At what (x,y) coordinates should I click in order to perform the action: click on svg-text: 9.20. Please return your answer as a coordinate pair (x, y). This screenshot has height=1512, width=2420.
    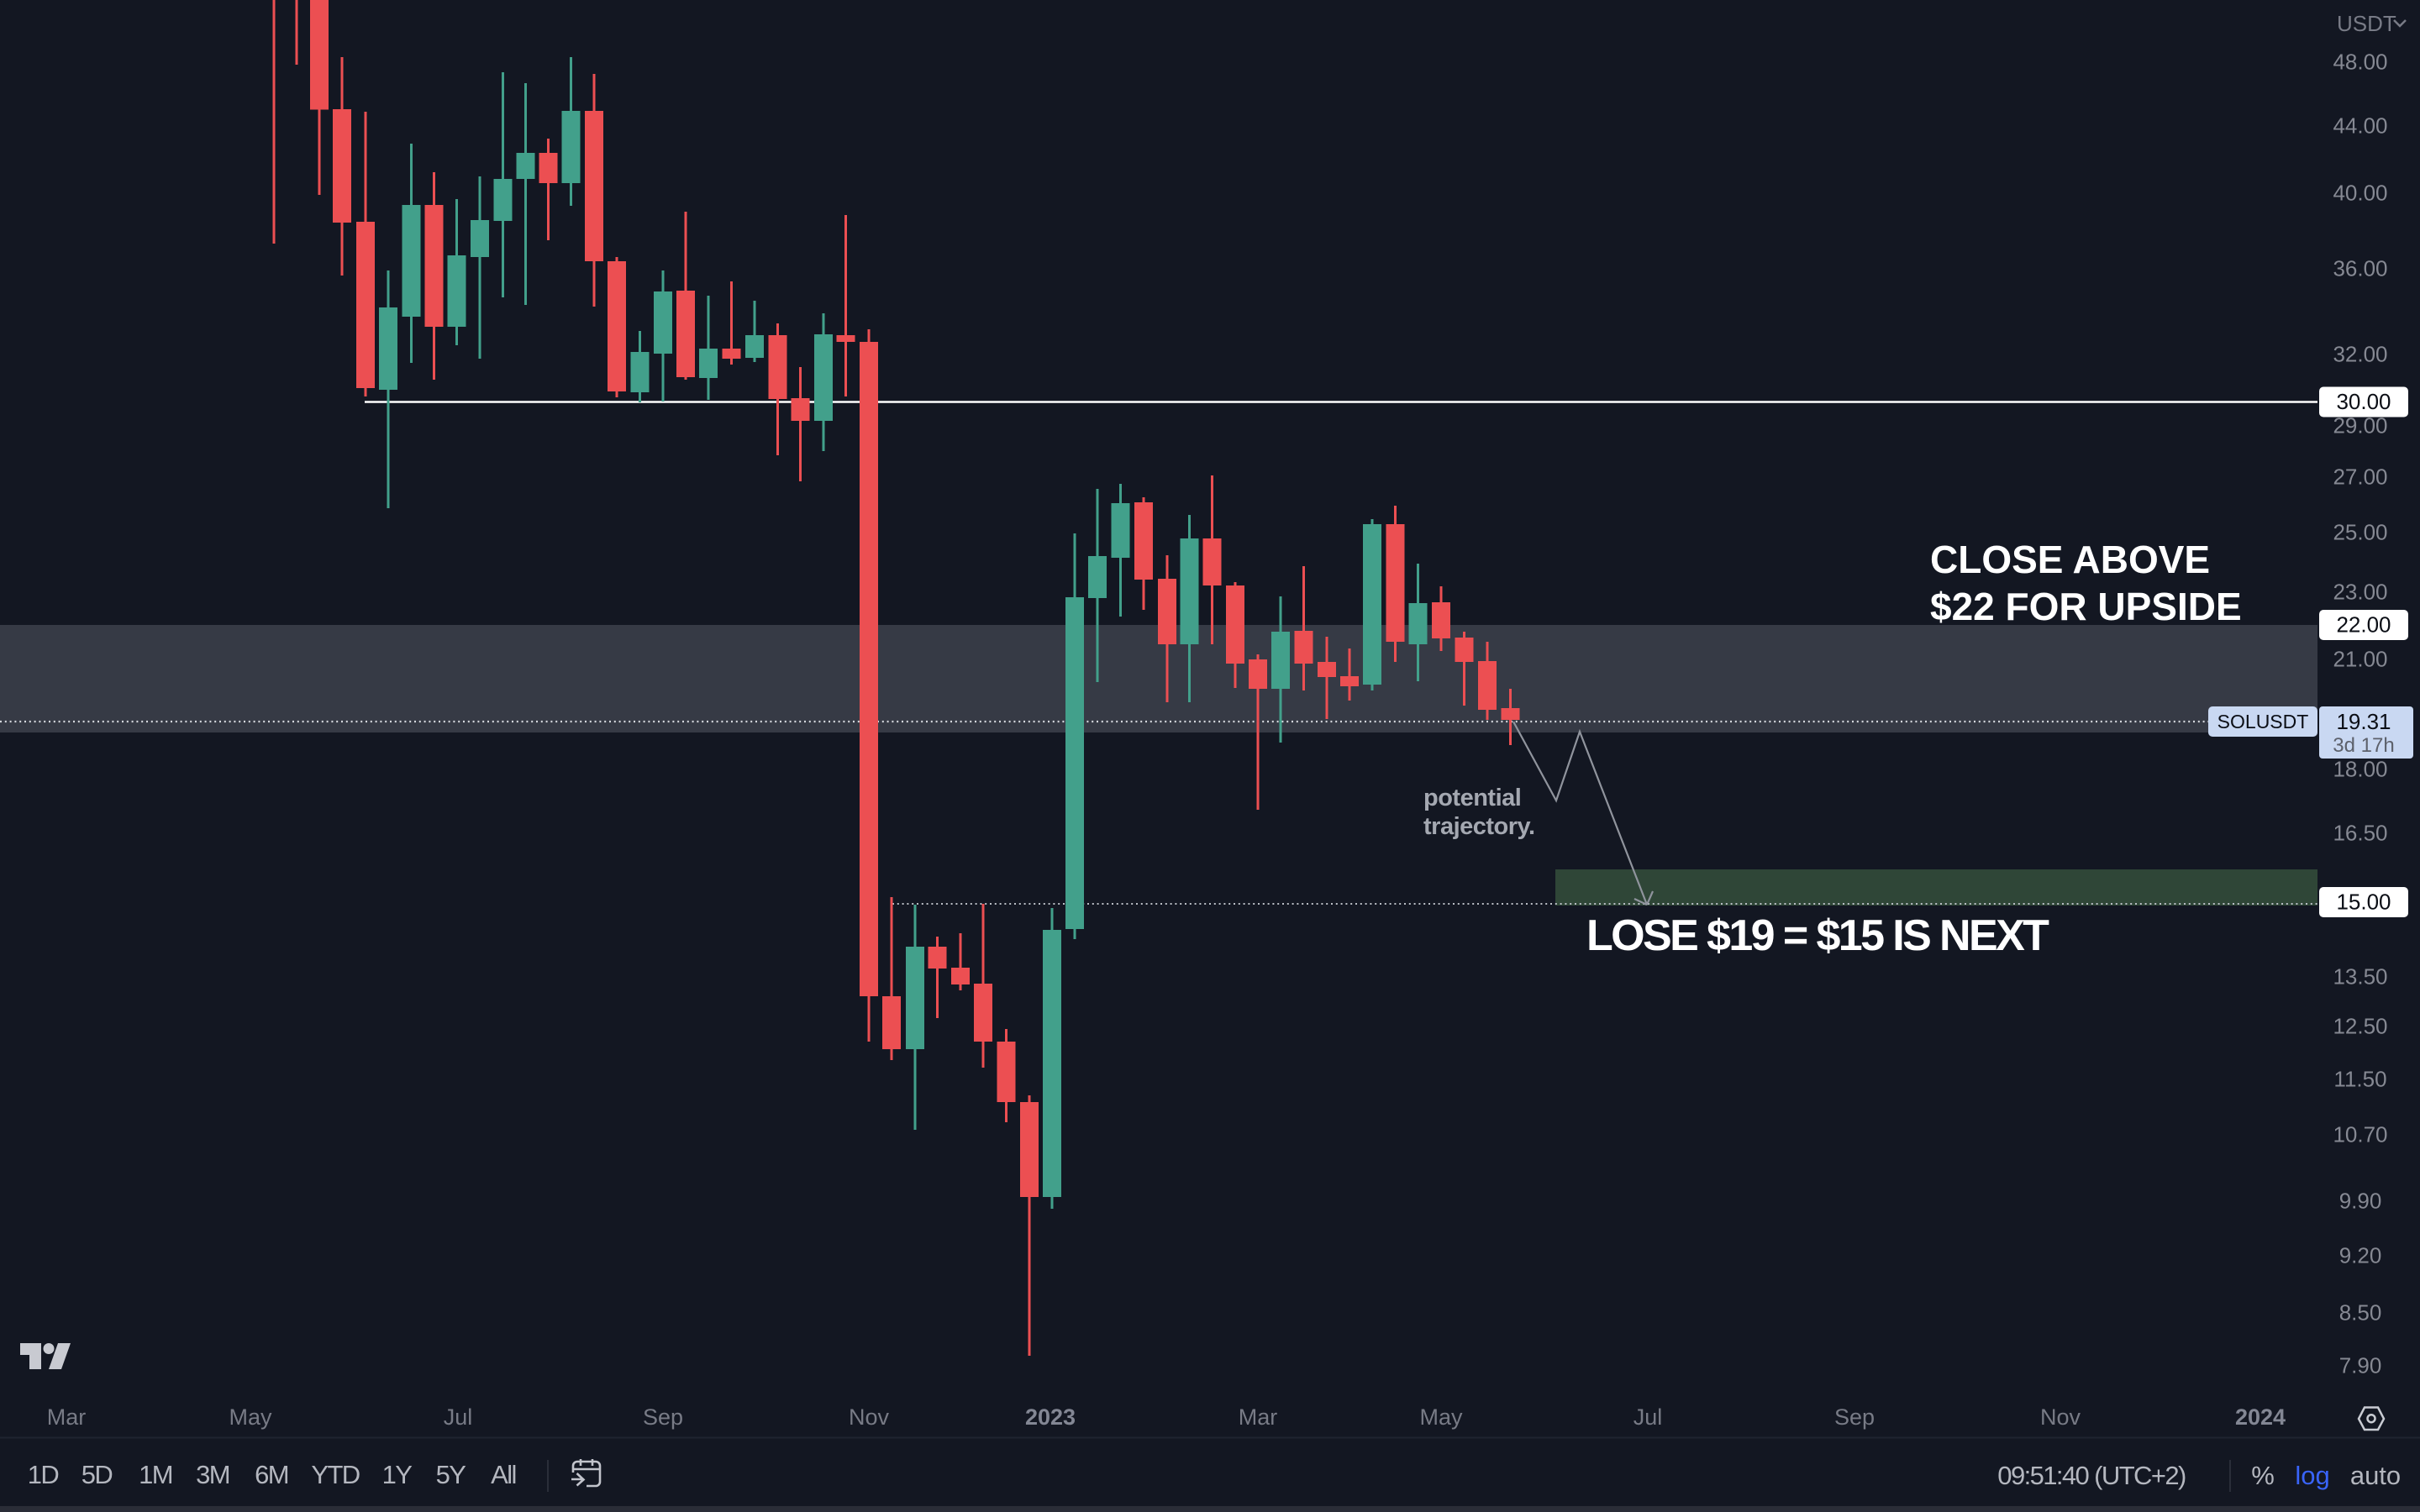
    Looking at the image, I should click on (2360, 1255).